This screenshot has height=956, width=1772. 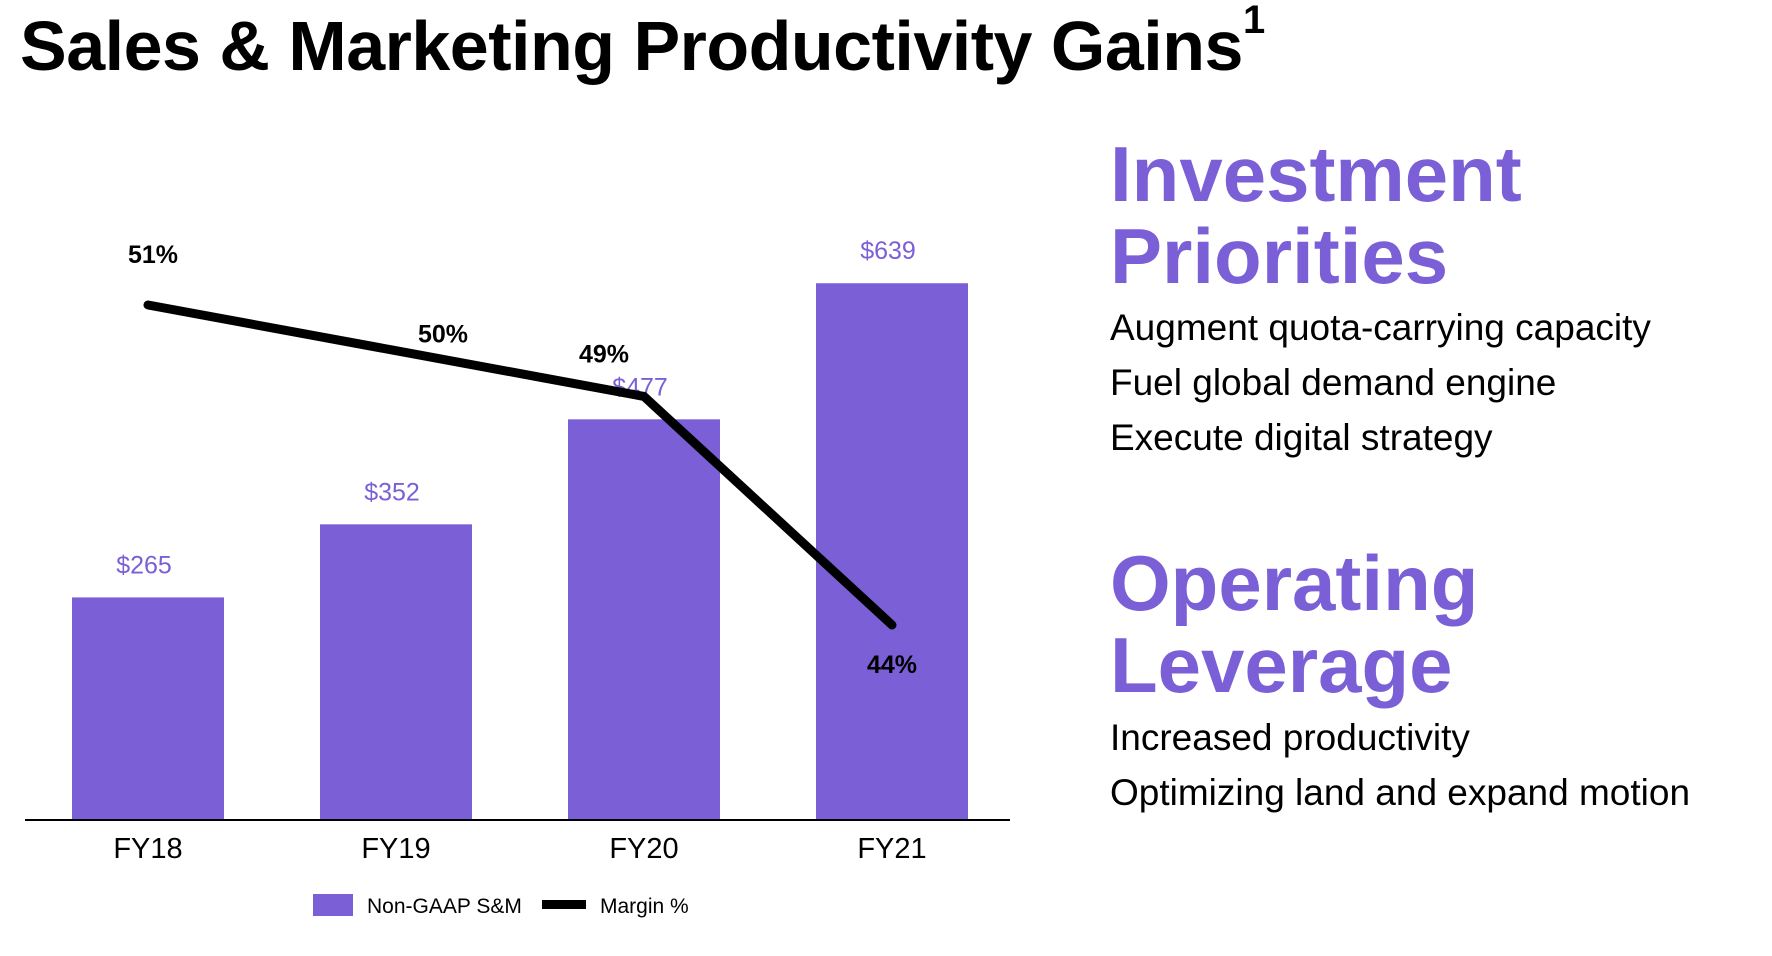 What do you see at coordinates (604, 354) in the screenshot?
I see `margin-value-label: 49%` at bounding box center [604, 354].